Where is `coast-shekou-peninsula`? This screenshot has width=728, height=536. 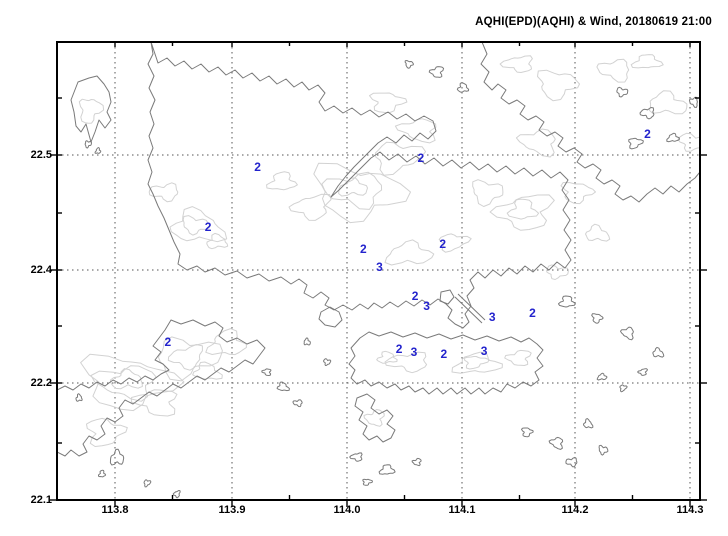
coast-shekou-peninsula is located at coordinates (91, 109).